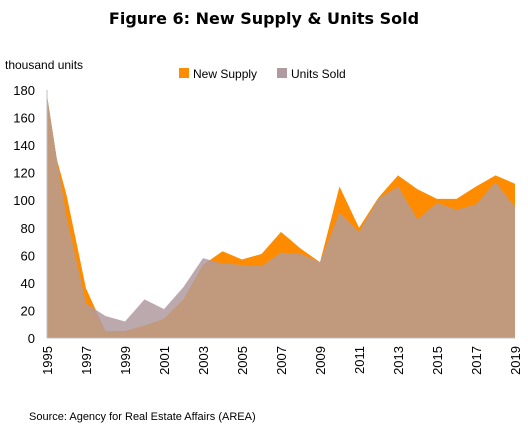 This screenshot has height=436, width=528. What do you see at coordinates (30, 214) in the screenshot?
I see `y-axis: 0 20 40 60 80 100 120 140 160 180` at bounding box center [30, 214].